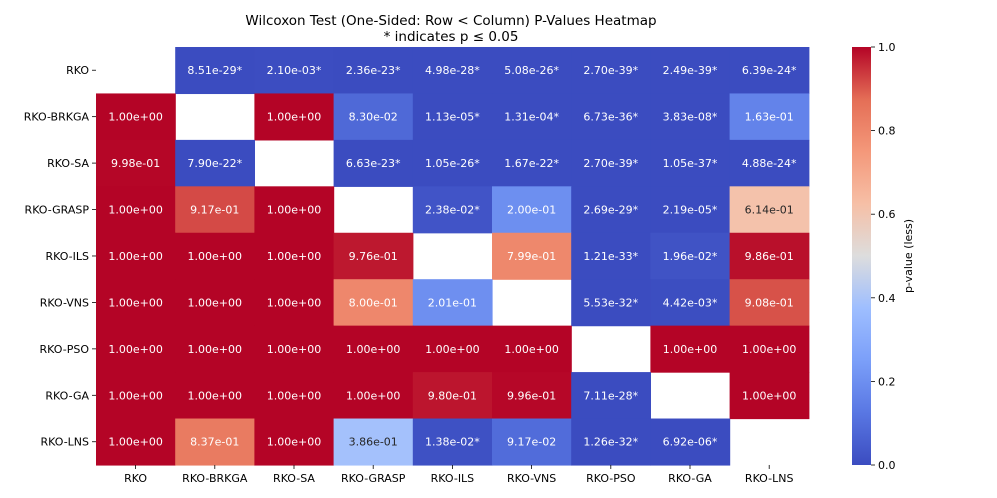 The width and height of the screenshot is (997, 498). What do you see at coordinates (887, 298) in the screenshot?
I see `colorbar-tick-label: 0.4` at bounding box center [887, 298].